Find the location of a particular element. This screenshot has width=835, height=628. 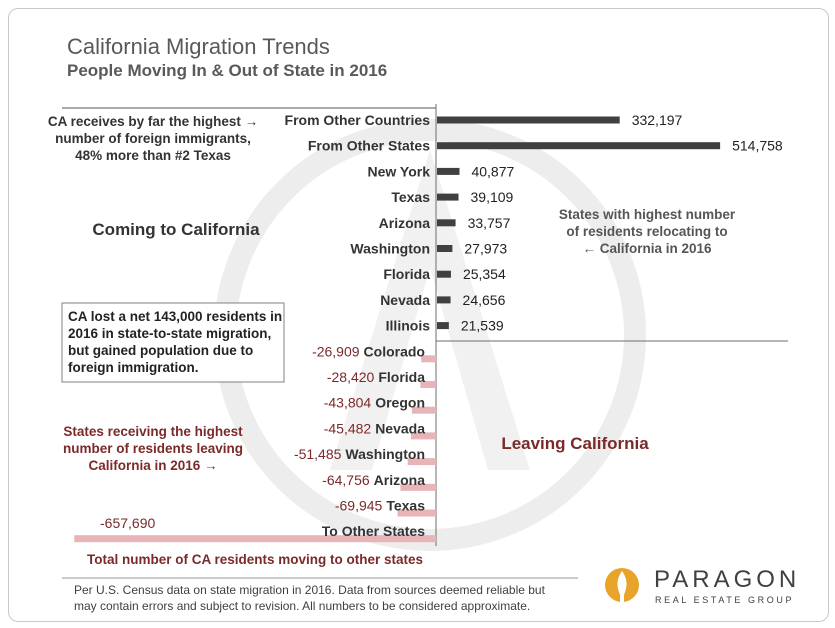

paragon-flame-icon is located at coordinates (622, 589).